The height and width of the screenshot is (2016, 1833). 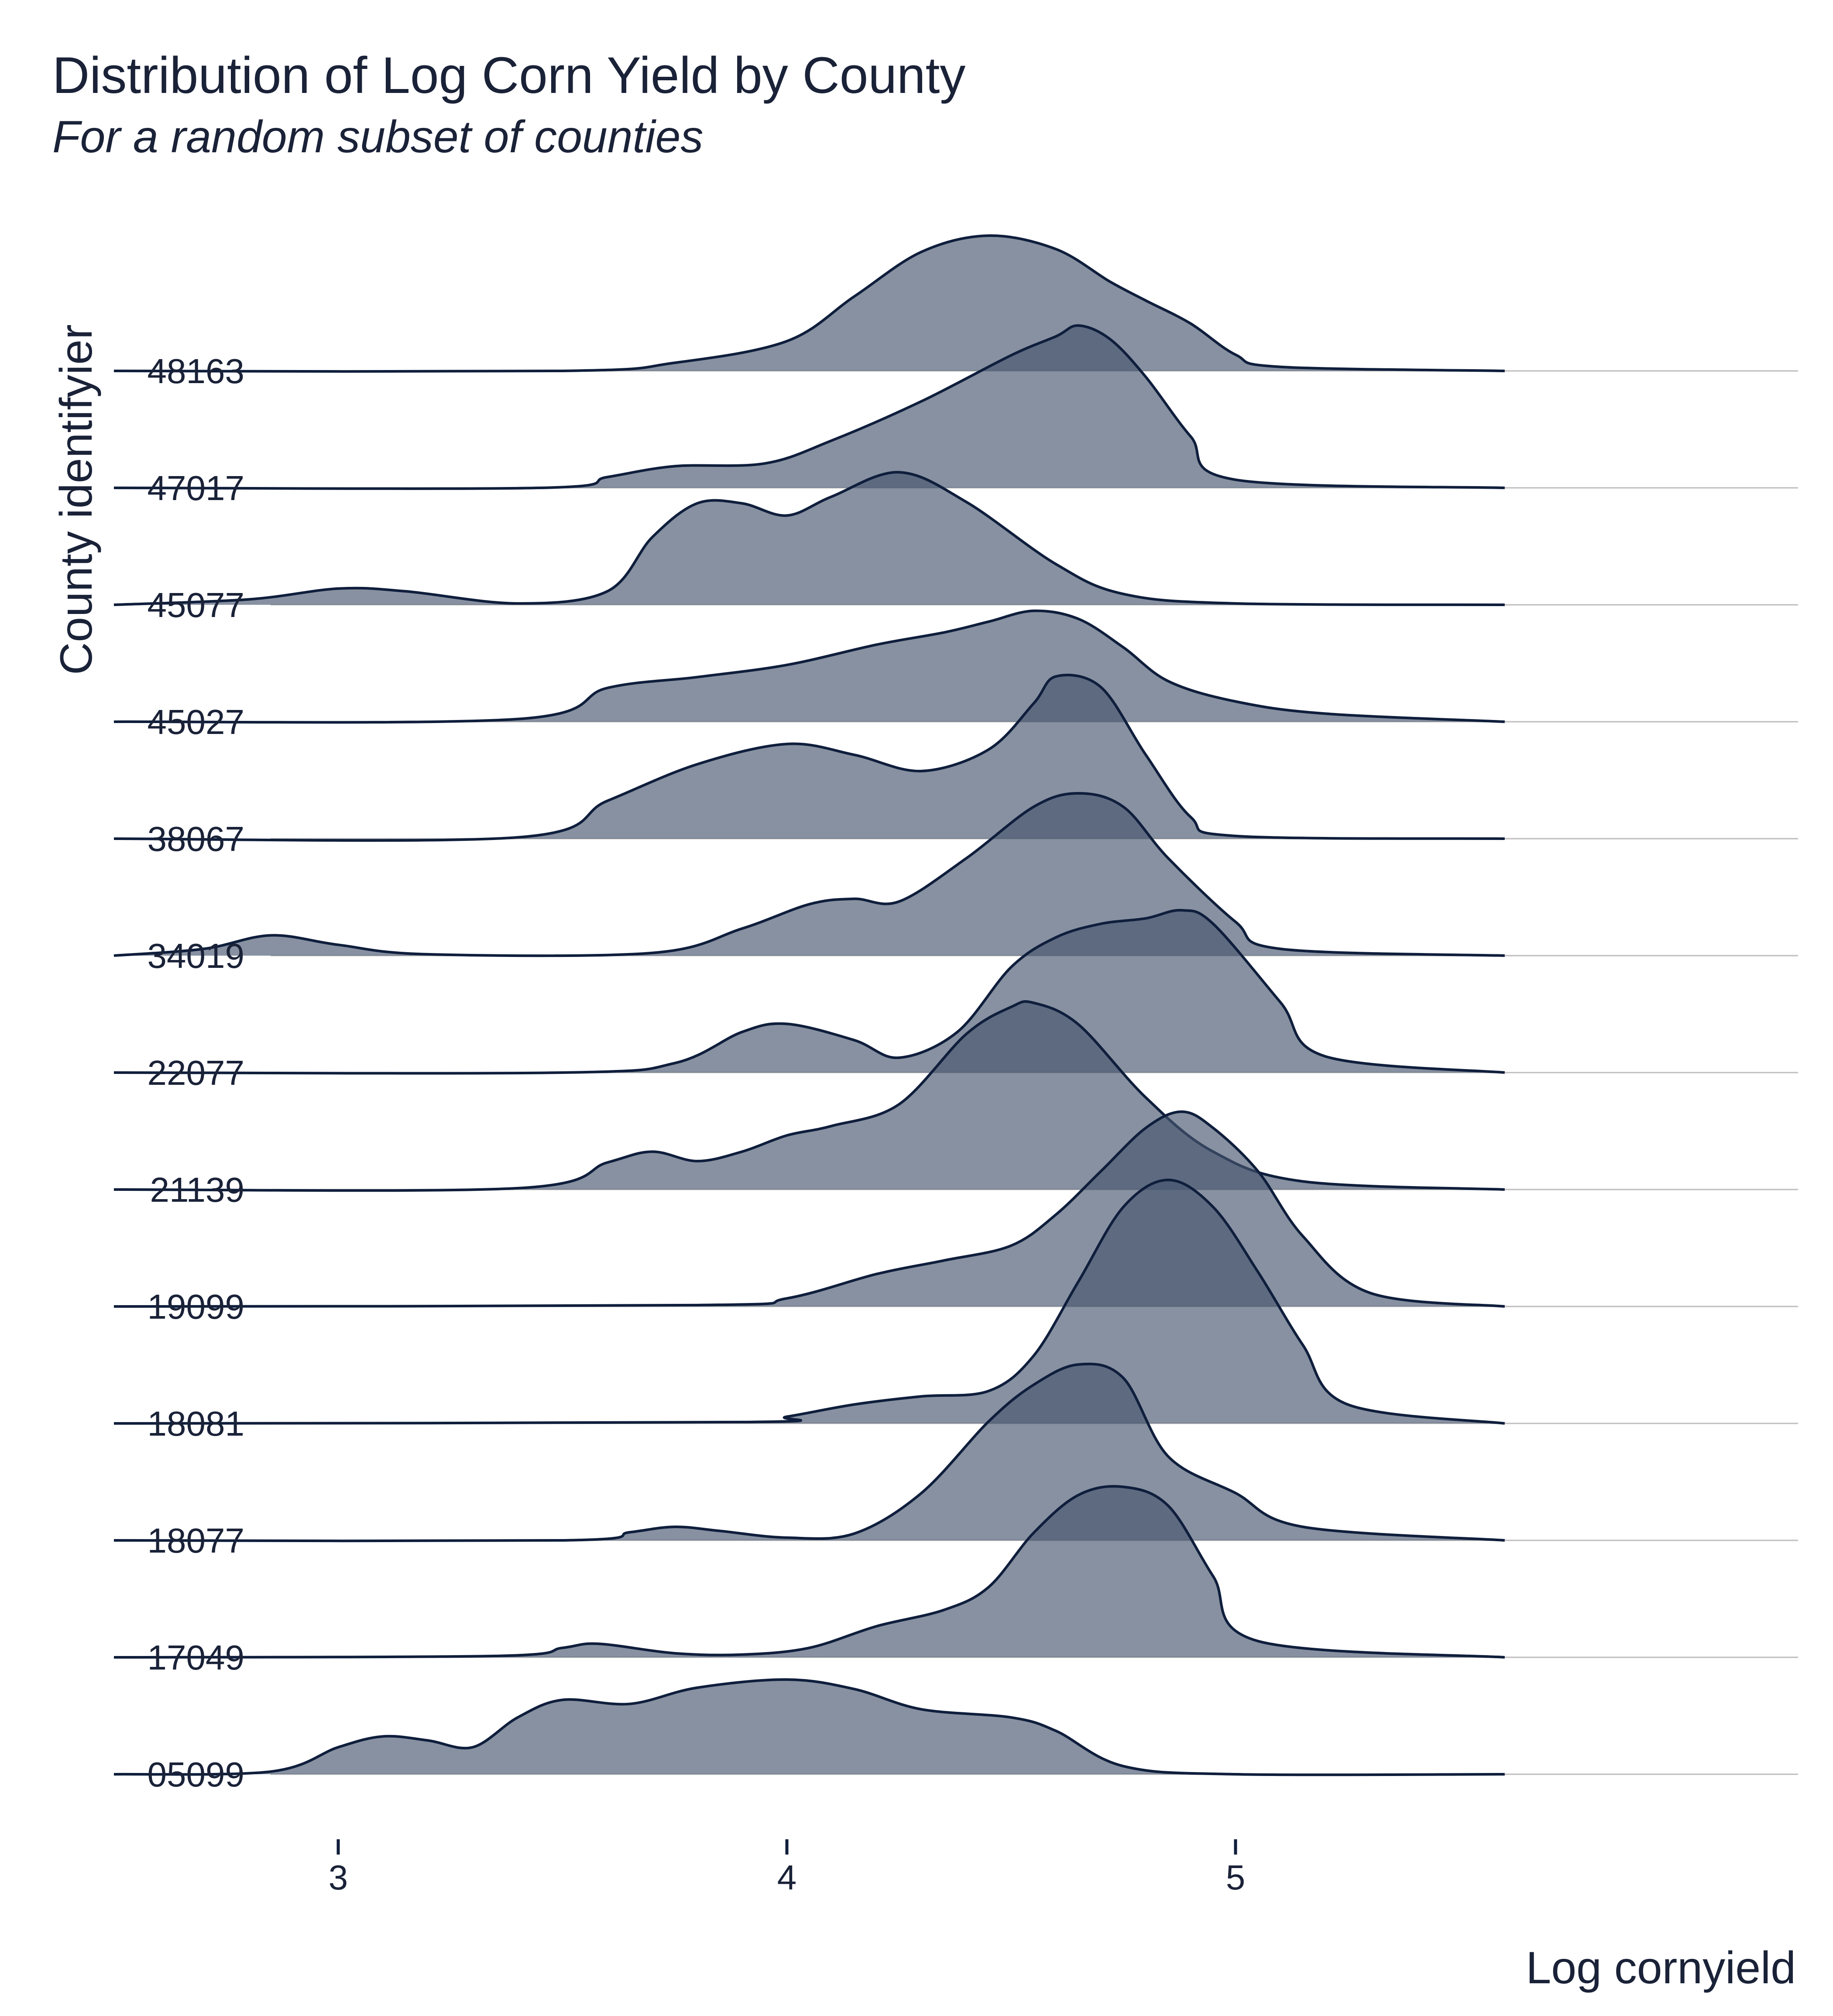 I want to click on x-tick-label: 4, so click(x=787, y=1877).